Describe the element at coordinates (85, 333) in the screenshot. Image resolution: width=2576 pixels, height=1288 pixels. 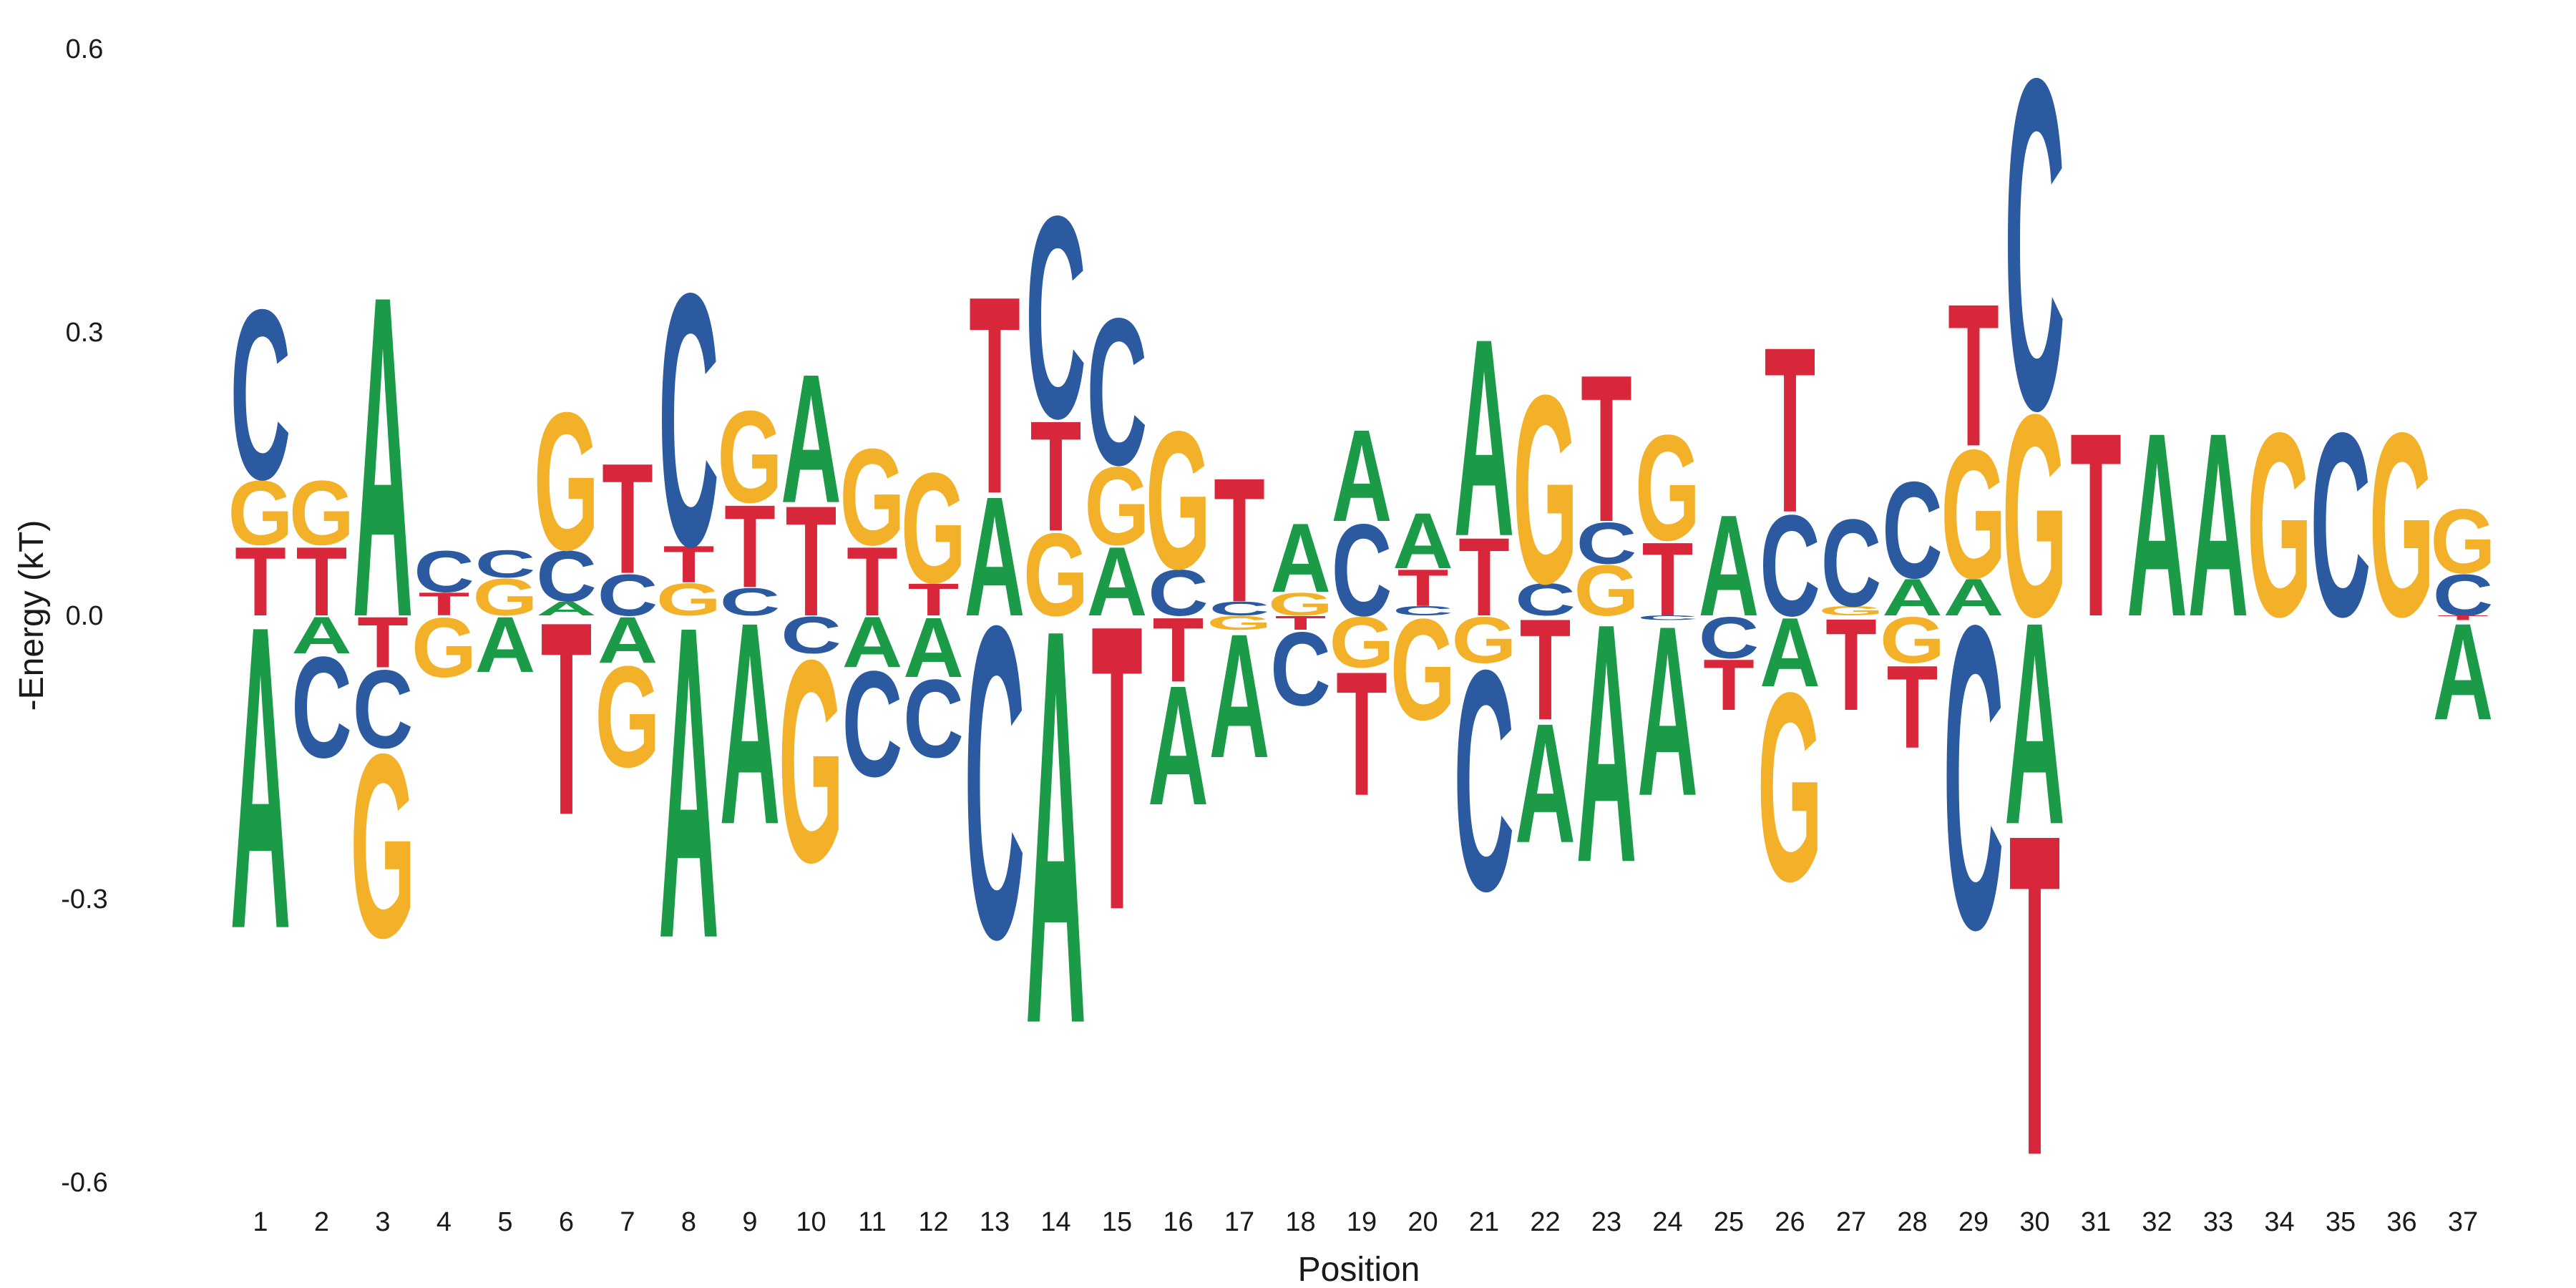
I see `y-tick-label: 0.3` at that location.